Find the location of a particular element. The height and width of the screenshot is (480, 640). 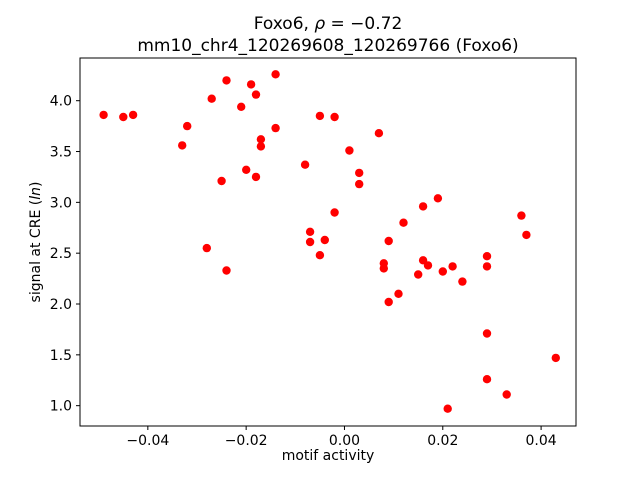

x-tick-label: 0.00 is located at coordinates (344, 441).